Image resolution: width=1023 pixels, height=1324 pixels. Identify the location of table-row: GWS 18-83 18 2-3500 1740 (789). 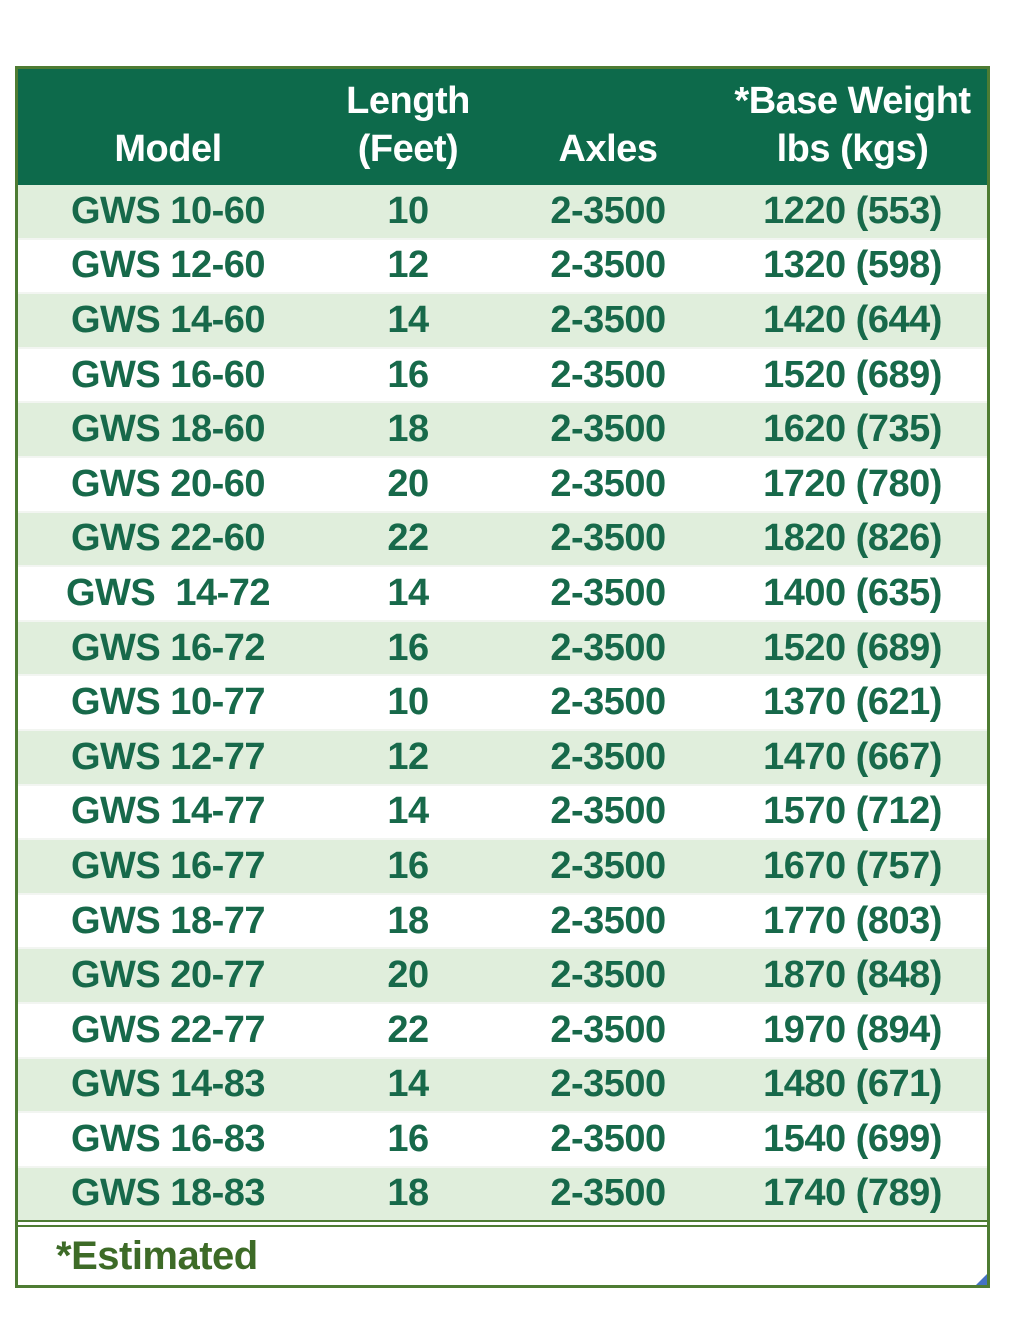
(502, 1193).